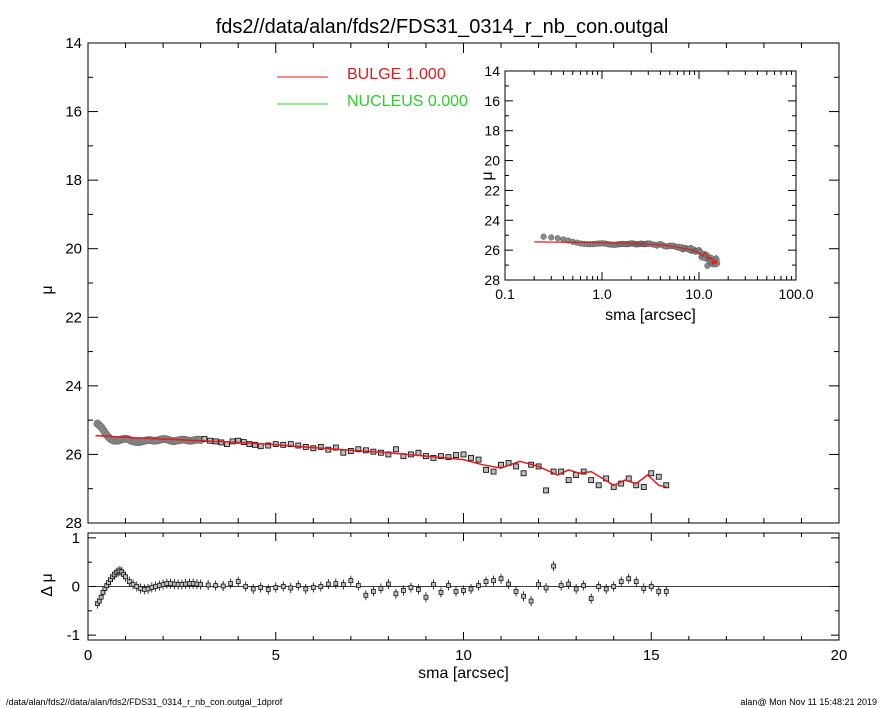 The width and height of the screenshot is (885, 708). I want to click on residual-x-tick-label: 20, so click(839, 655).